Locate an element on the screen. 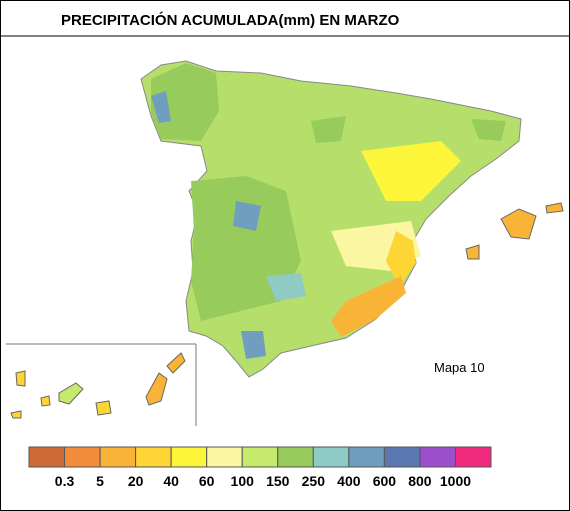 The width and height of the screenshot is (570, 511). legend-label: 400 is located at coordinates (349, 481).